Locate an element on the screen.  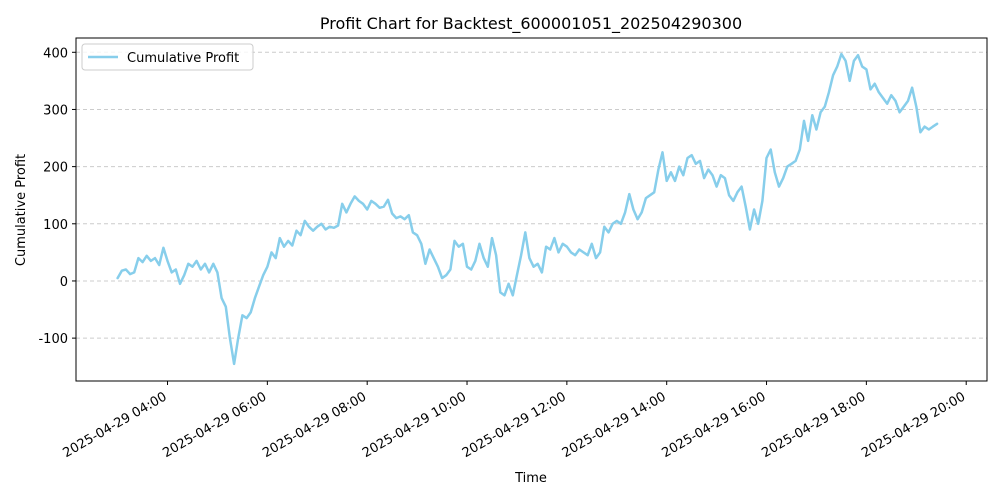
y-tick-label: 0 is located at coordinates (64, 282).